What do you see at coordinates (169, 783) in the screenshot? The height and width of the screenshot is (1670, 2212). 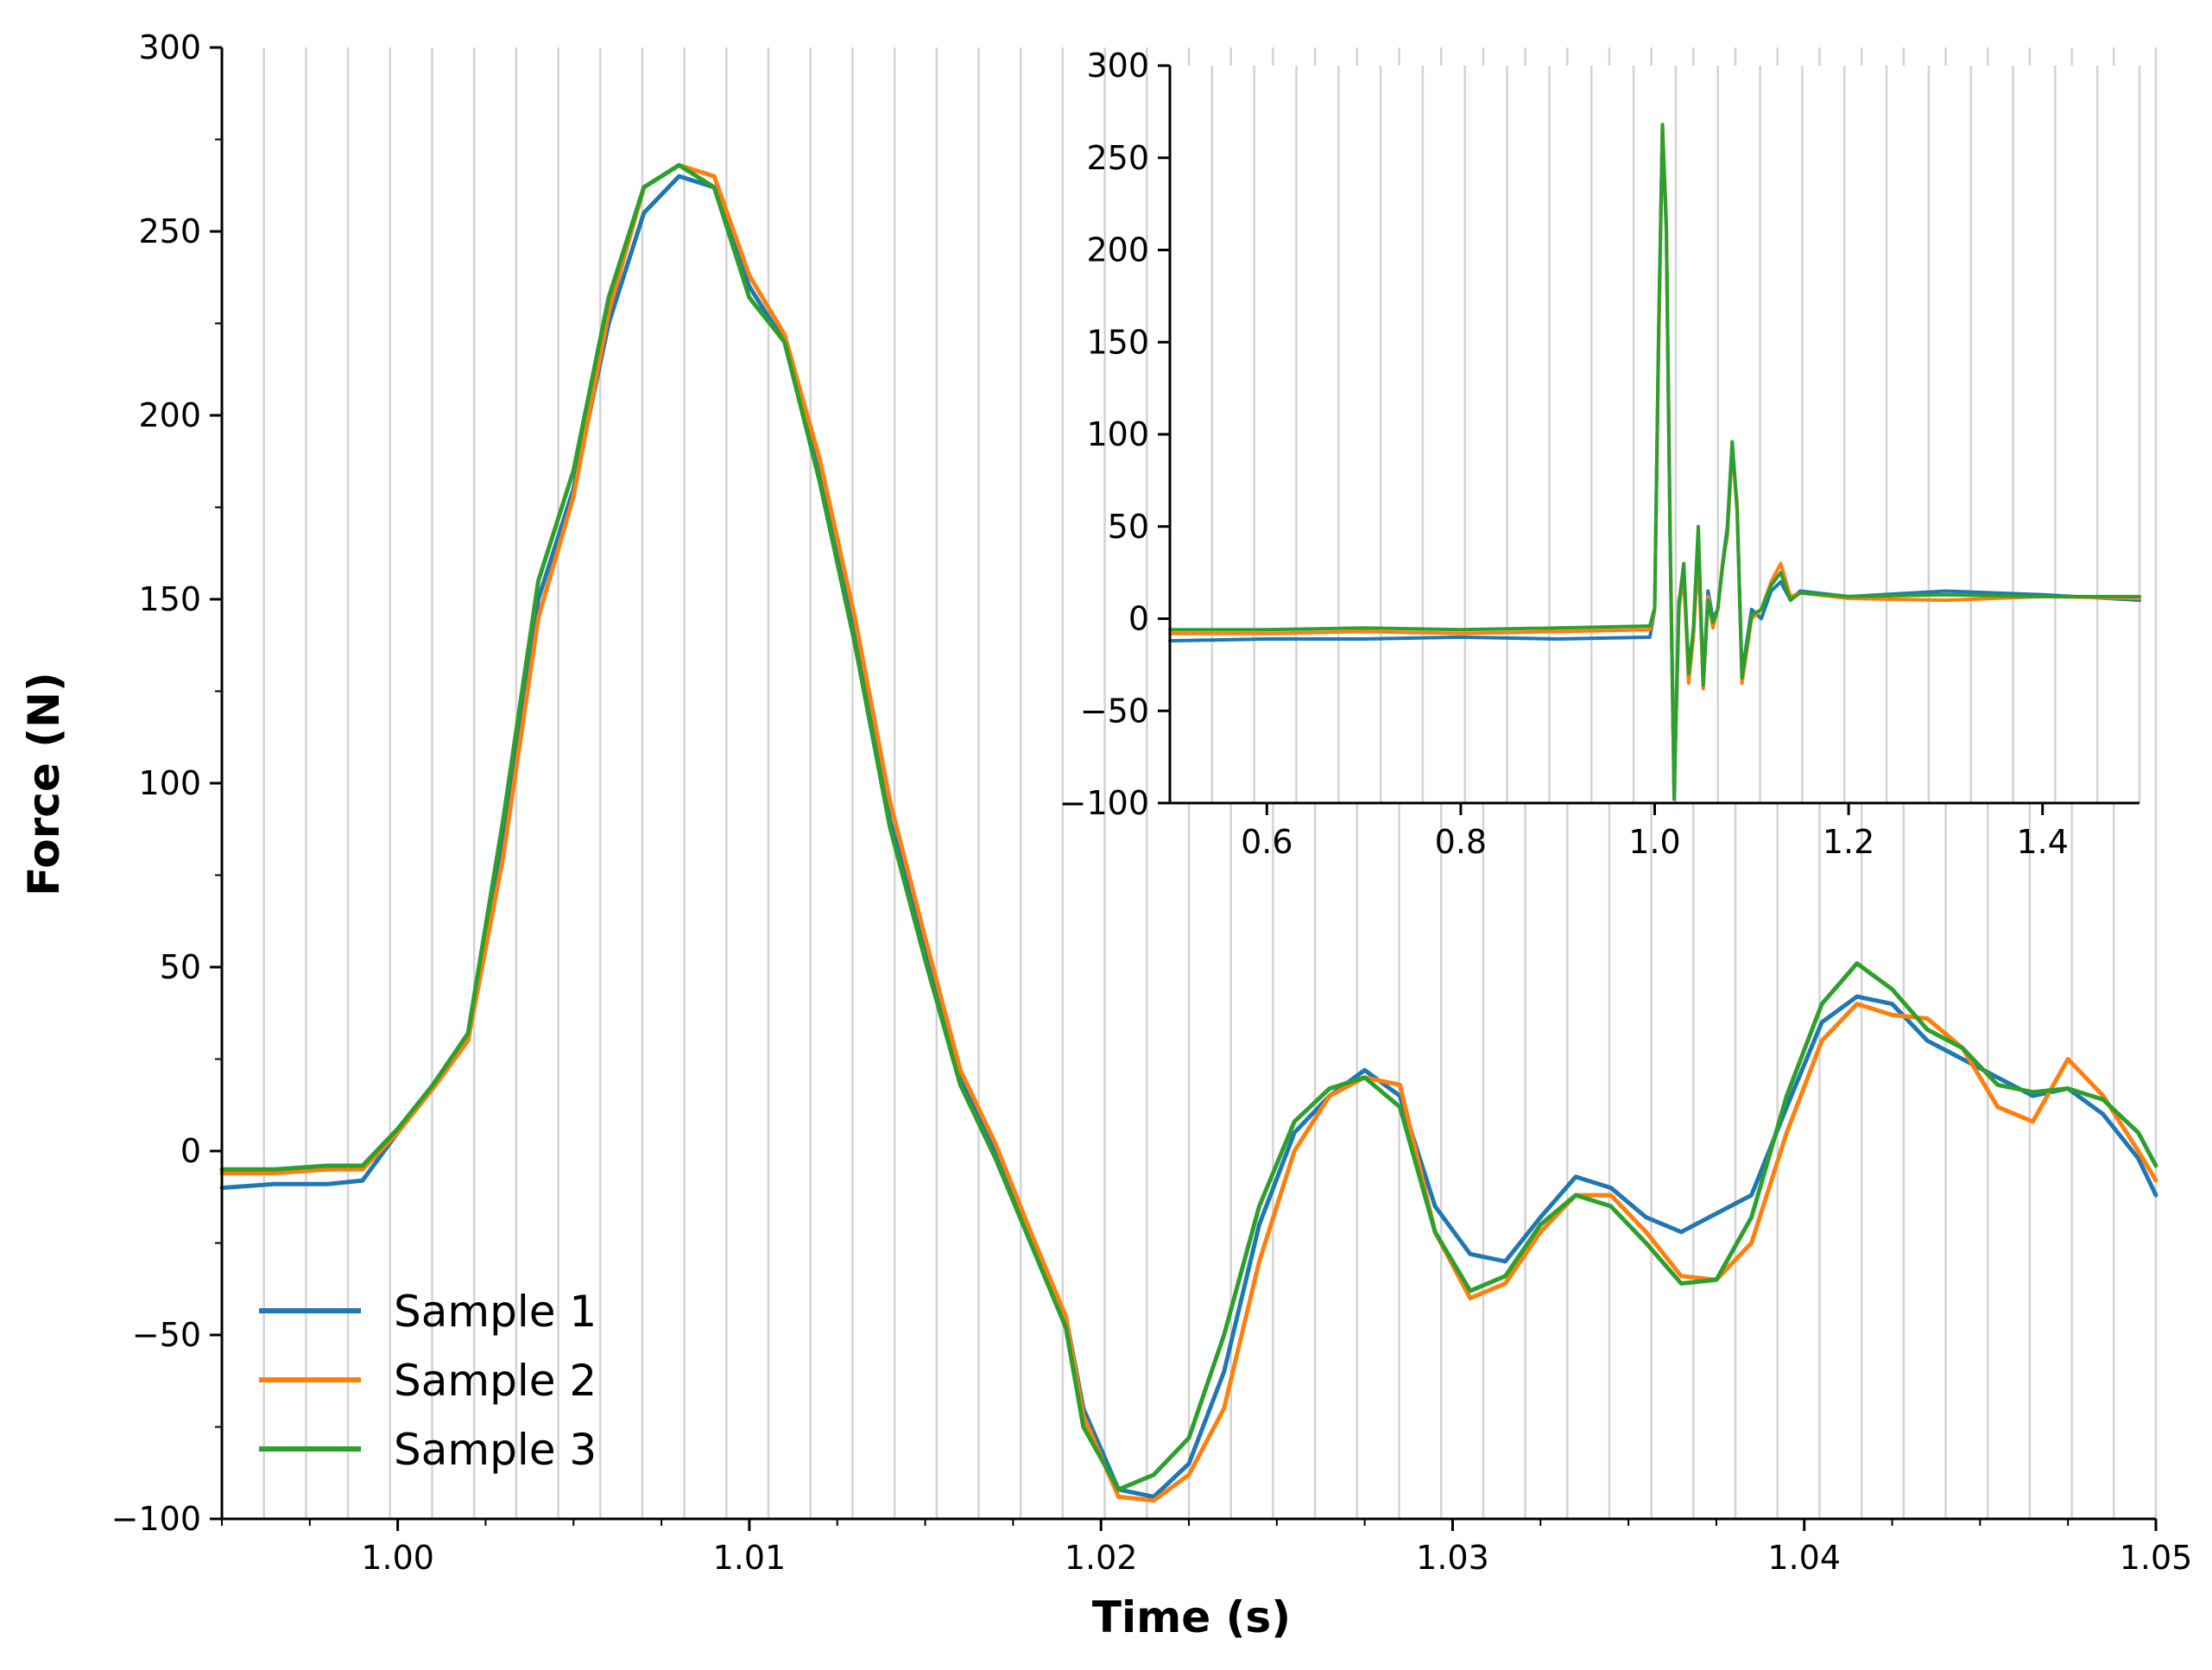 I see `main-y-tick-label: 100` at bounding box center [169, 783].